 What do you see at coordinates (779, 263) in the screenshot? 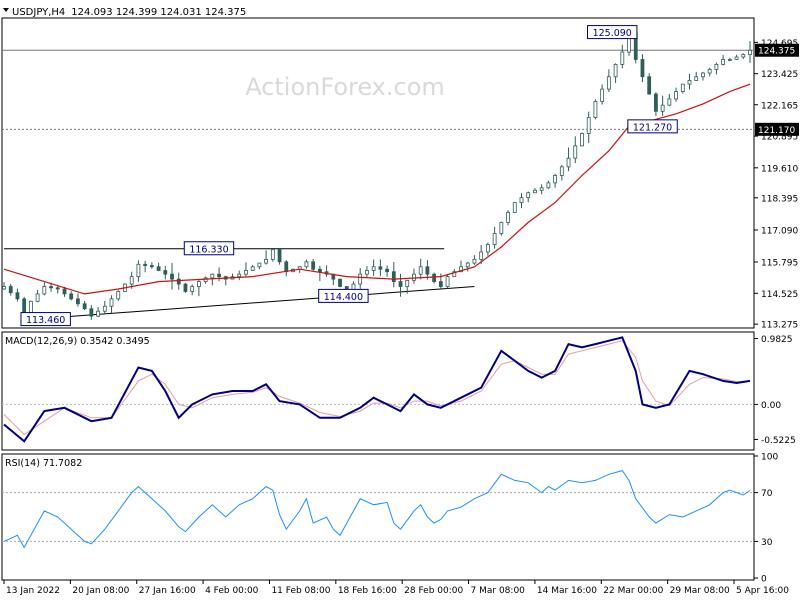
I see `price-y-tick-label: 115.795` at bounding box center [779, 263].